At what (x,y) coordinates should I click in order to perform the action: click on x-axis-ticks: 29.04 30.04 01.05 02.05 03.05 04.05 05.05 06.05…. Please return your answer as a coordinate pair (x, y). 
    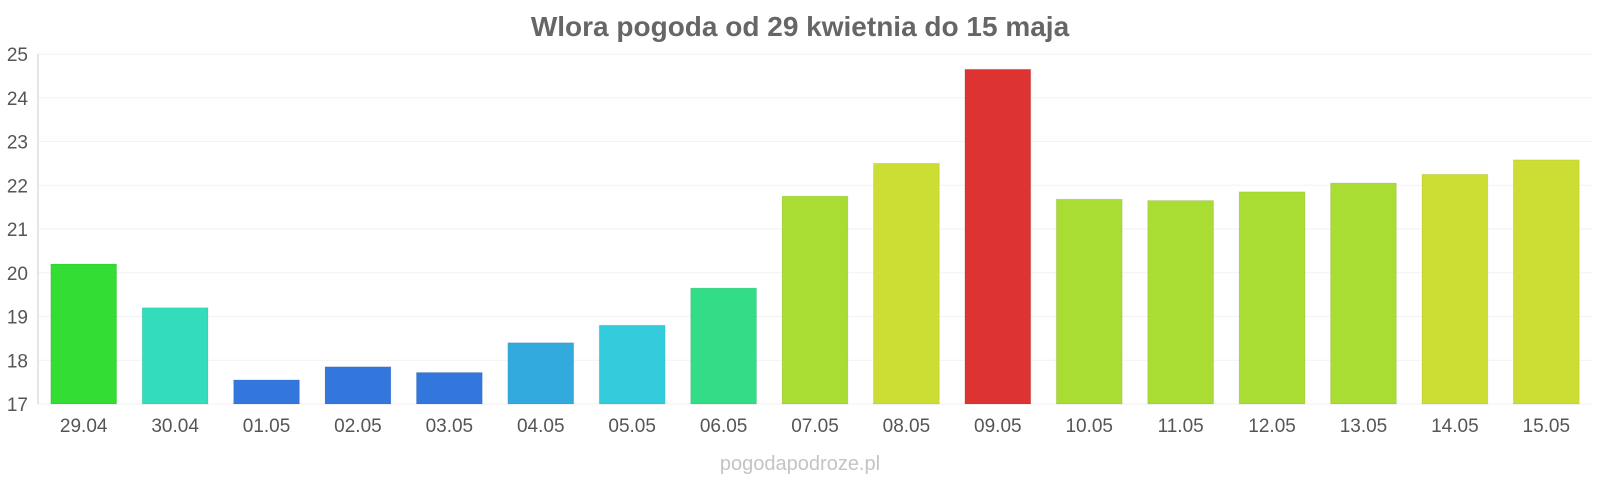
    Looking at the image, I should click on (815, 426).